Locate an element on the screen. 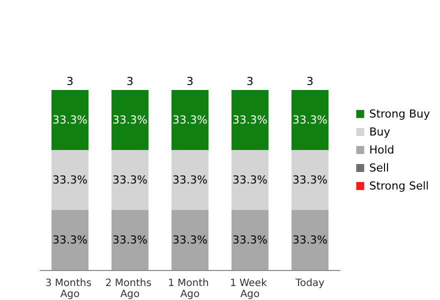 Image resolution: width=440 pixels, height=300 pixels. legend-label: Buy is located at coordinates (380, 132).